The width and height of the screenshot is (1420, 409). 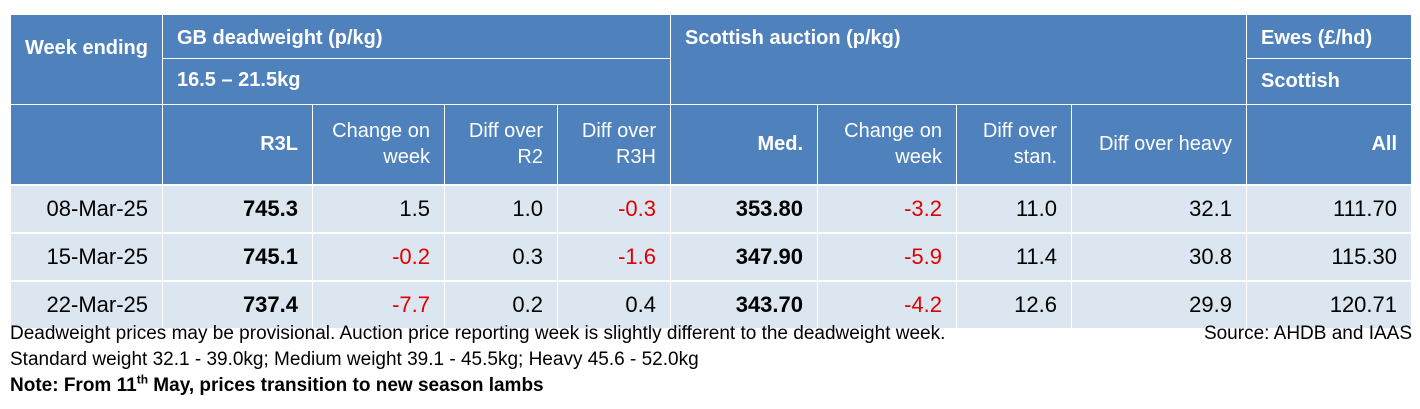 I want to click on cell-gb-change: -7.7, so click(x=378, y=304).